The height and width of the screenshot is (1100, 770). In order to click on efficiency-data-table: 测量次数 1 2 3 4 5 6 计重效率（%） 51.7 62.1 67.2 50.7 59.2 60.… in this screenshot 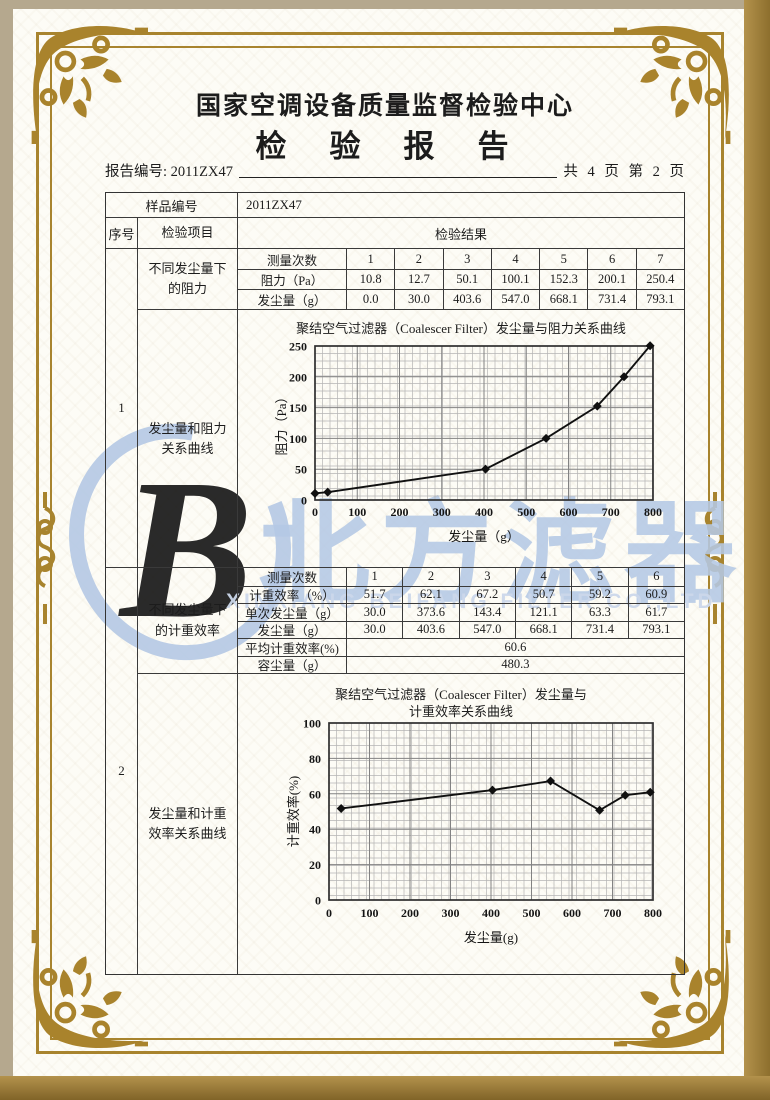, I will do `click(461, 620)`.